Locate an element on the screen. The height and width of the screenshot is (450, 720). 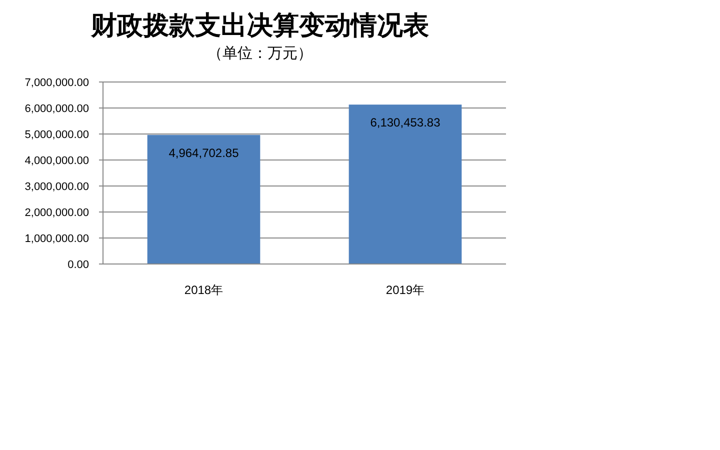
data-label: 4,964,702.85 is located at coordinates (204, 153).